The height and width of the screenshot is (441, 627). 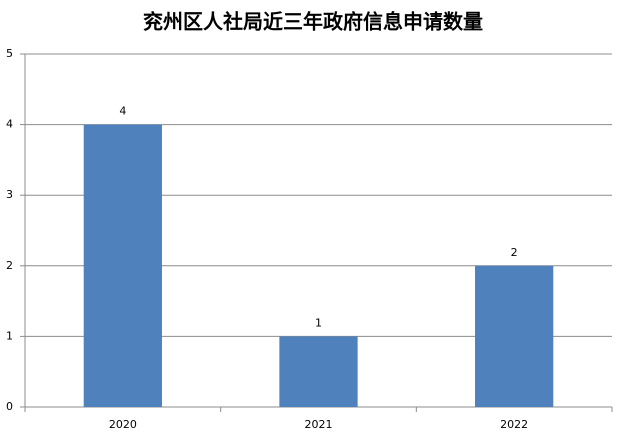 What do you see at coordinates (123, 424) in the screenshot?
I see `x-tick-label: 2020` at bounding box center [123, 424].